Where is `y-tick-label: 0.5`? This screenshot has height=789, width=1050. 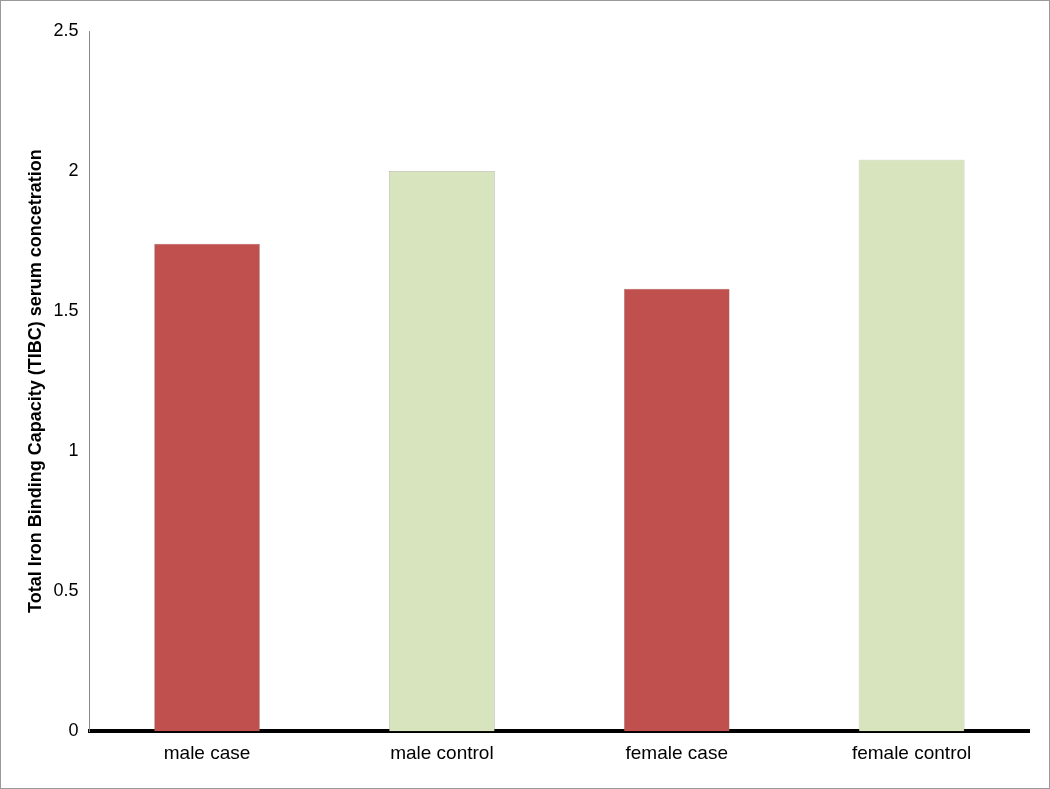
y-tick-label: 0.5 is located at coordinates (66, 590).